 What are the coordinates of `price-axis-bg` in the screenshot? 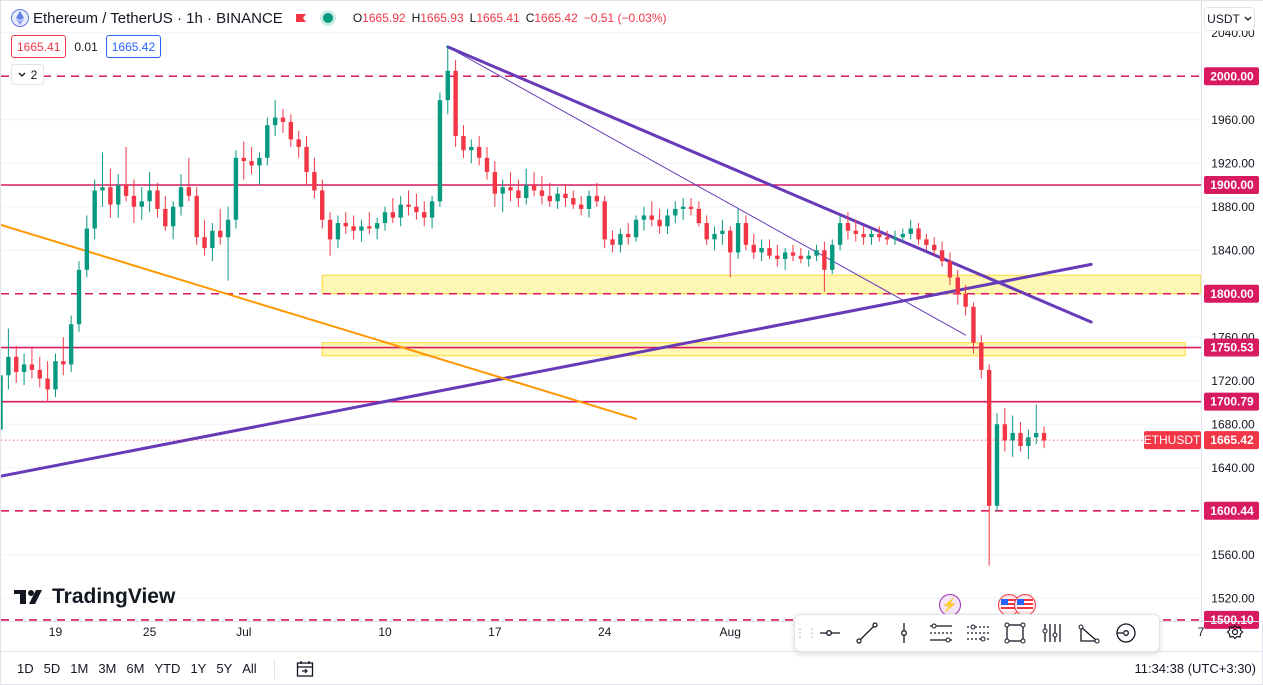 It's located at (1232, 311).